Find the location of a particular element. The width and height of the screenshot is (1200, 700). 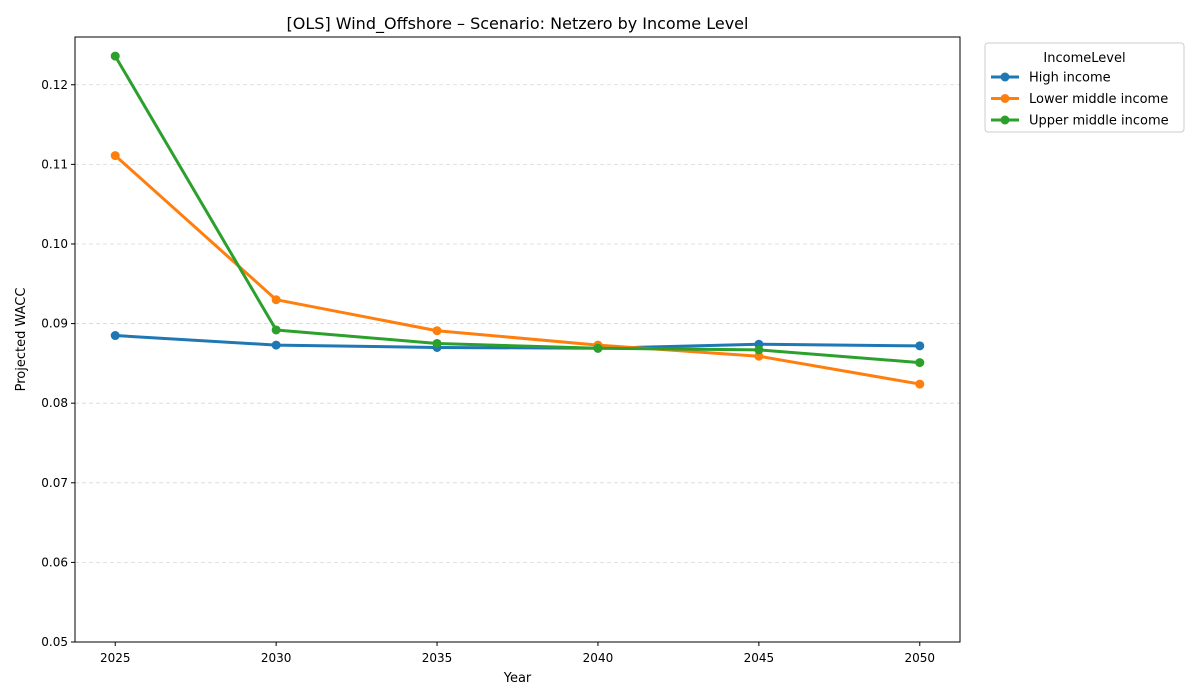

y-tick-label: 0.05 is located at coordinates (54, 642).